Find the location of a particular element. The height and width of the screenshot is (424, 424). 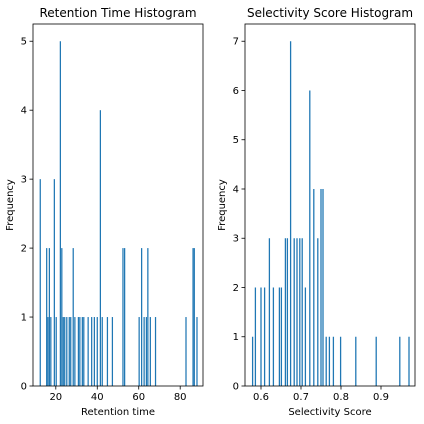

retention-x-tick-label: 40 is located at coordinates (97, 397).